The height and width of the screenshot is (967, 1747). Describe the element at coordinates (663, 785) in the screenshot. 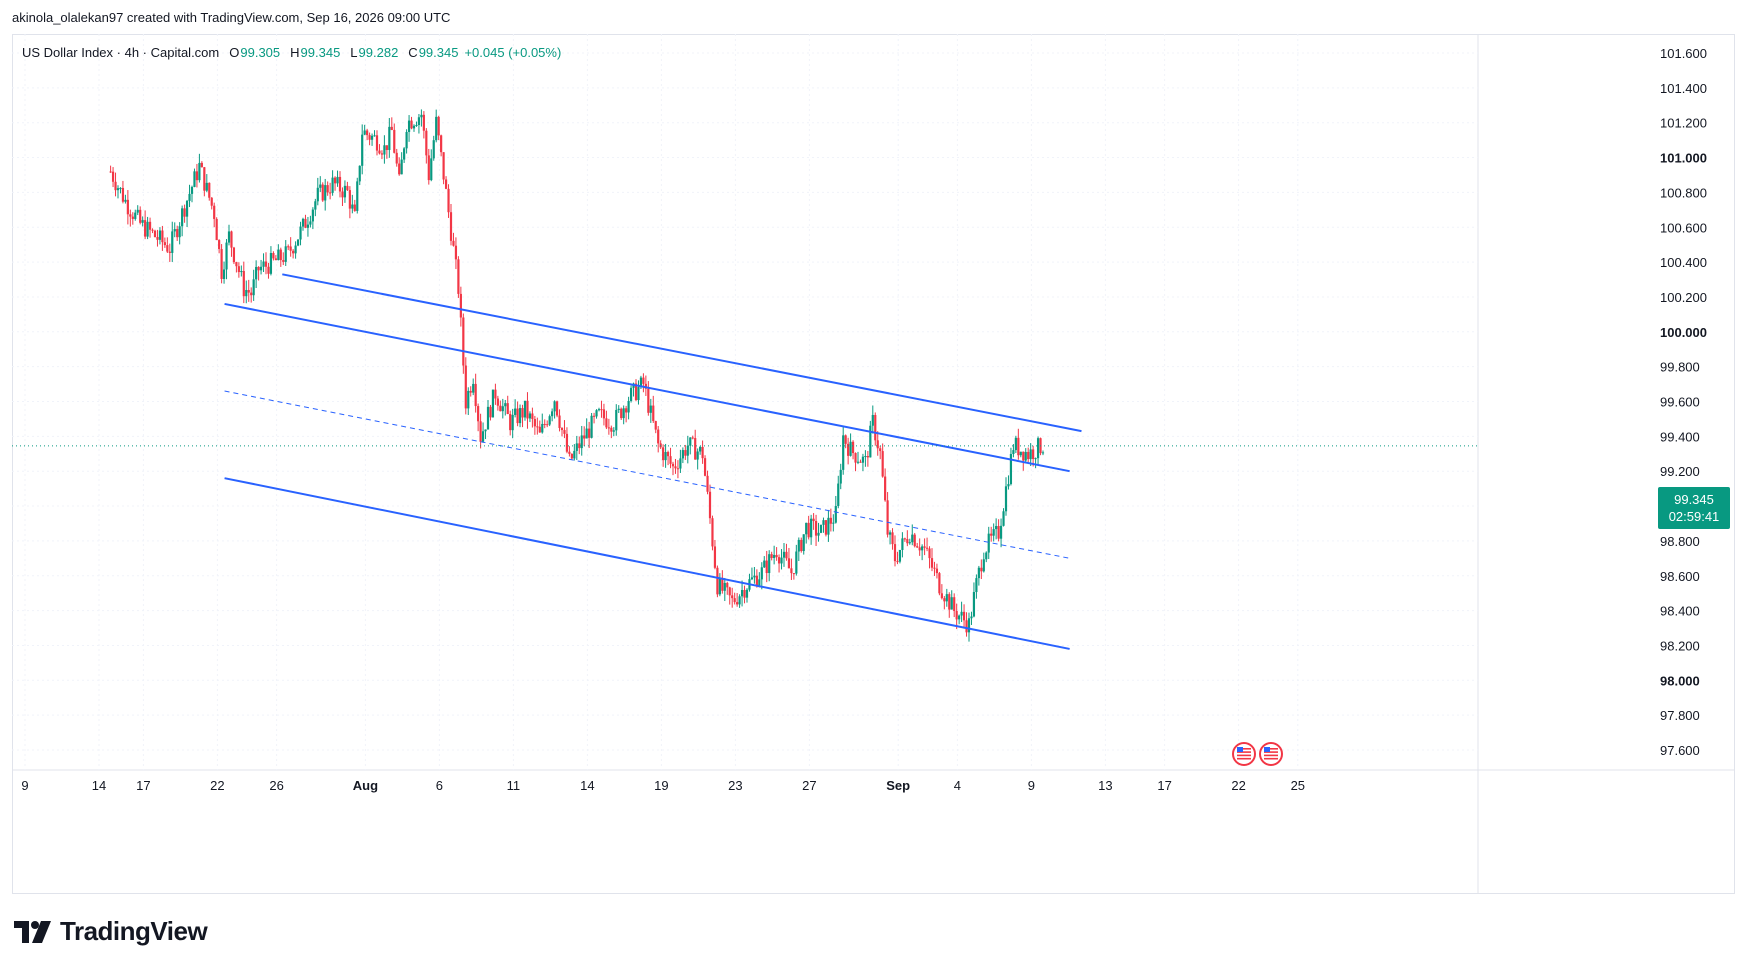

I see `time-axis: 9 14 17 22 26 Aug 6 11 14 19 23 27 Sep 4 9 13 17 22 25` at that location.